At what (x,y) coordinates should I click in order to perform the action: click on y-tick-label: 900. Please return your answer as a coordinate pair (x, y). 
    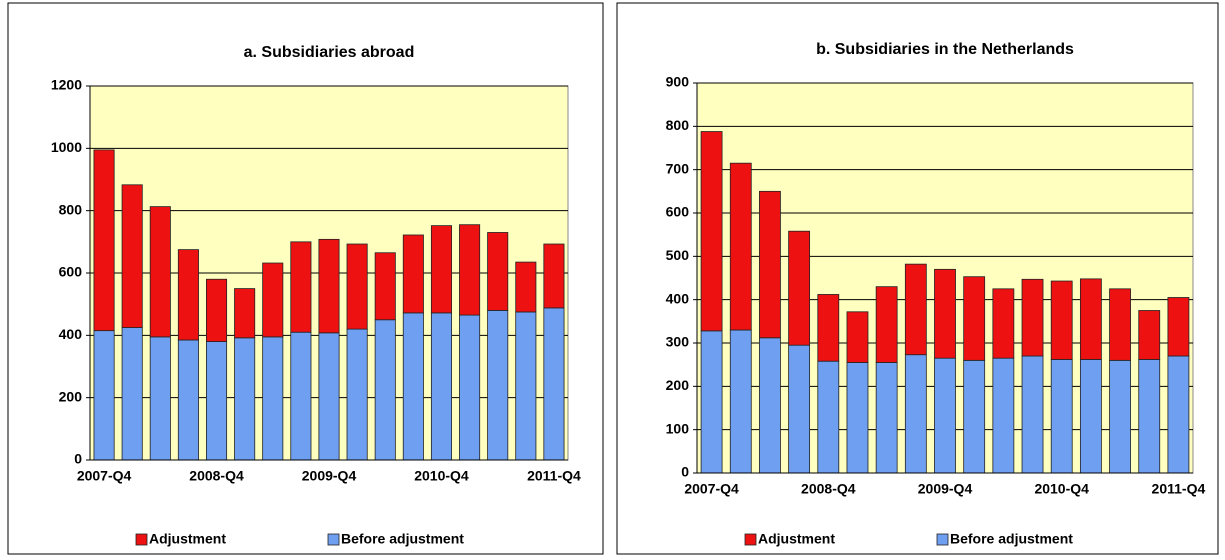
    Looking at the image, I should click on (678, 82).